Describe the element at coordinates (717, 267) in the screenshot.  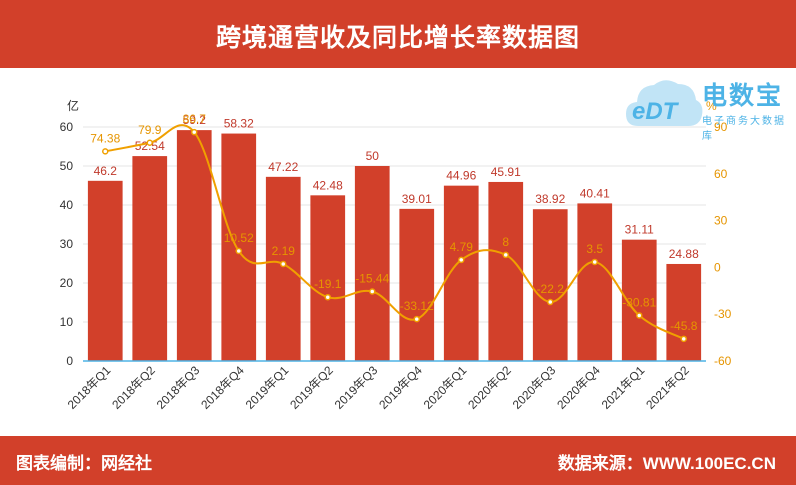
I see `y-right-tick-label: 0` at that location.